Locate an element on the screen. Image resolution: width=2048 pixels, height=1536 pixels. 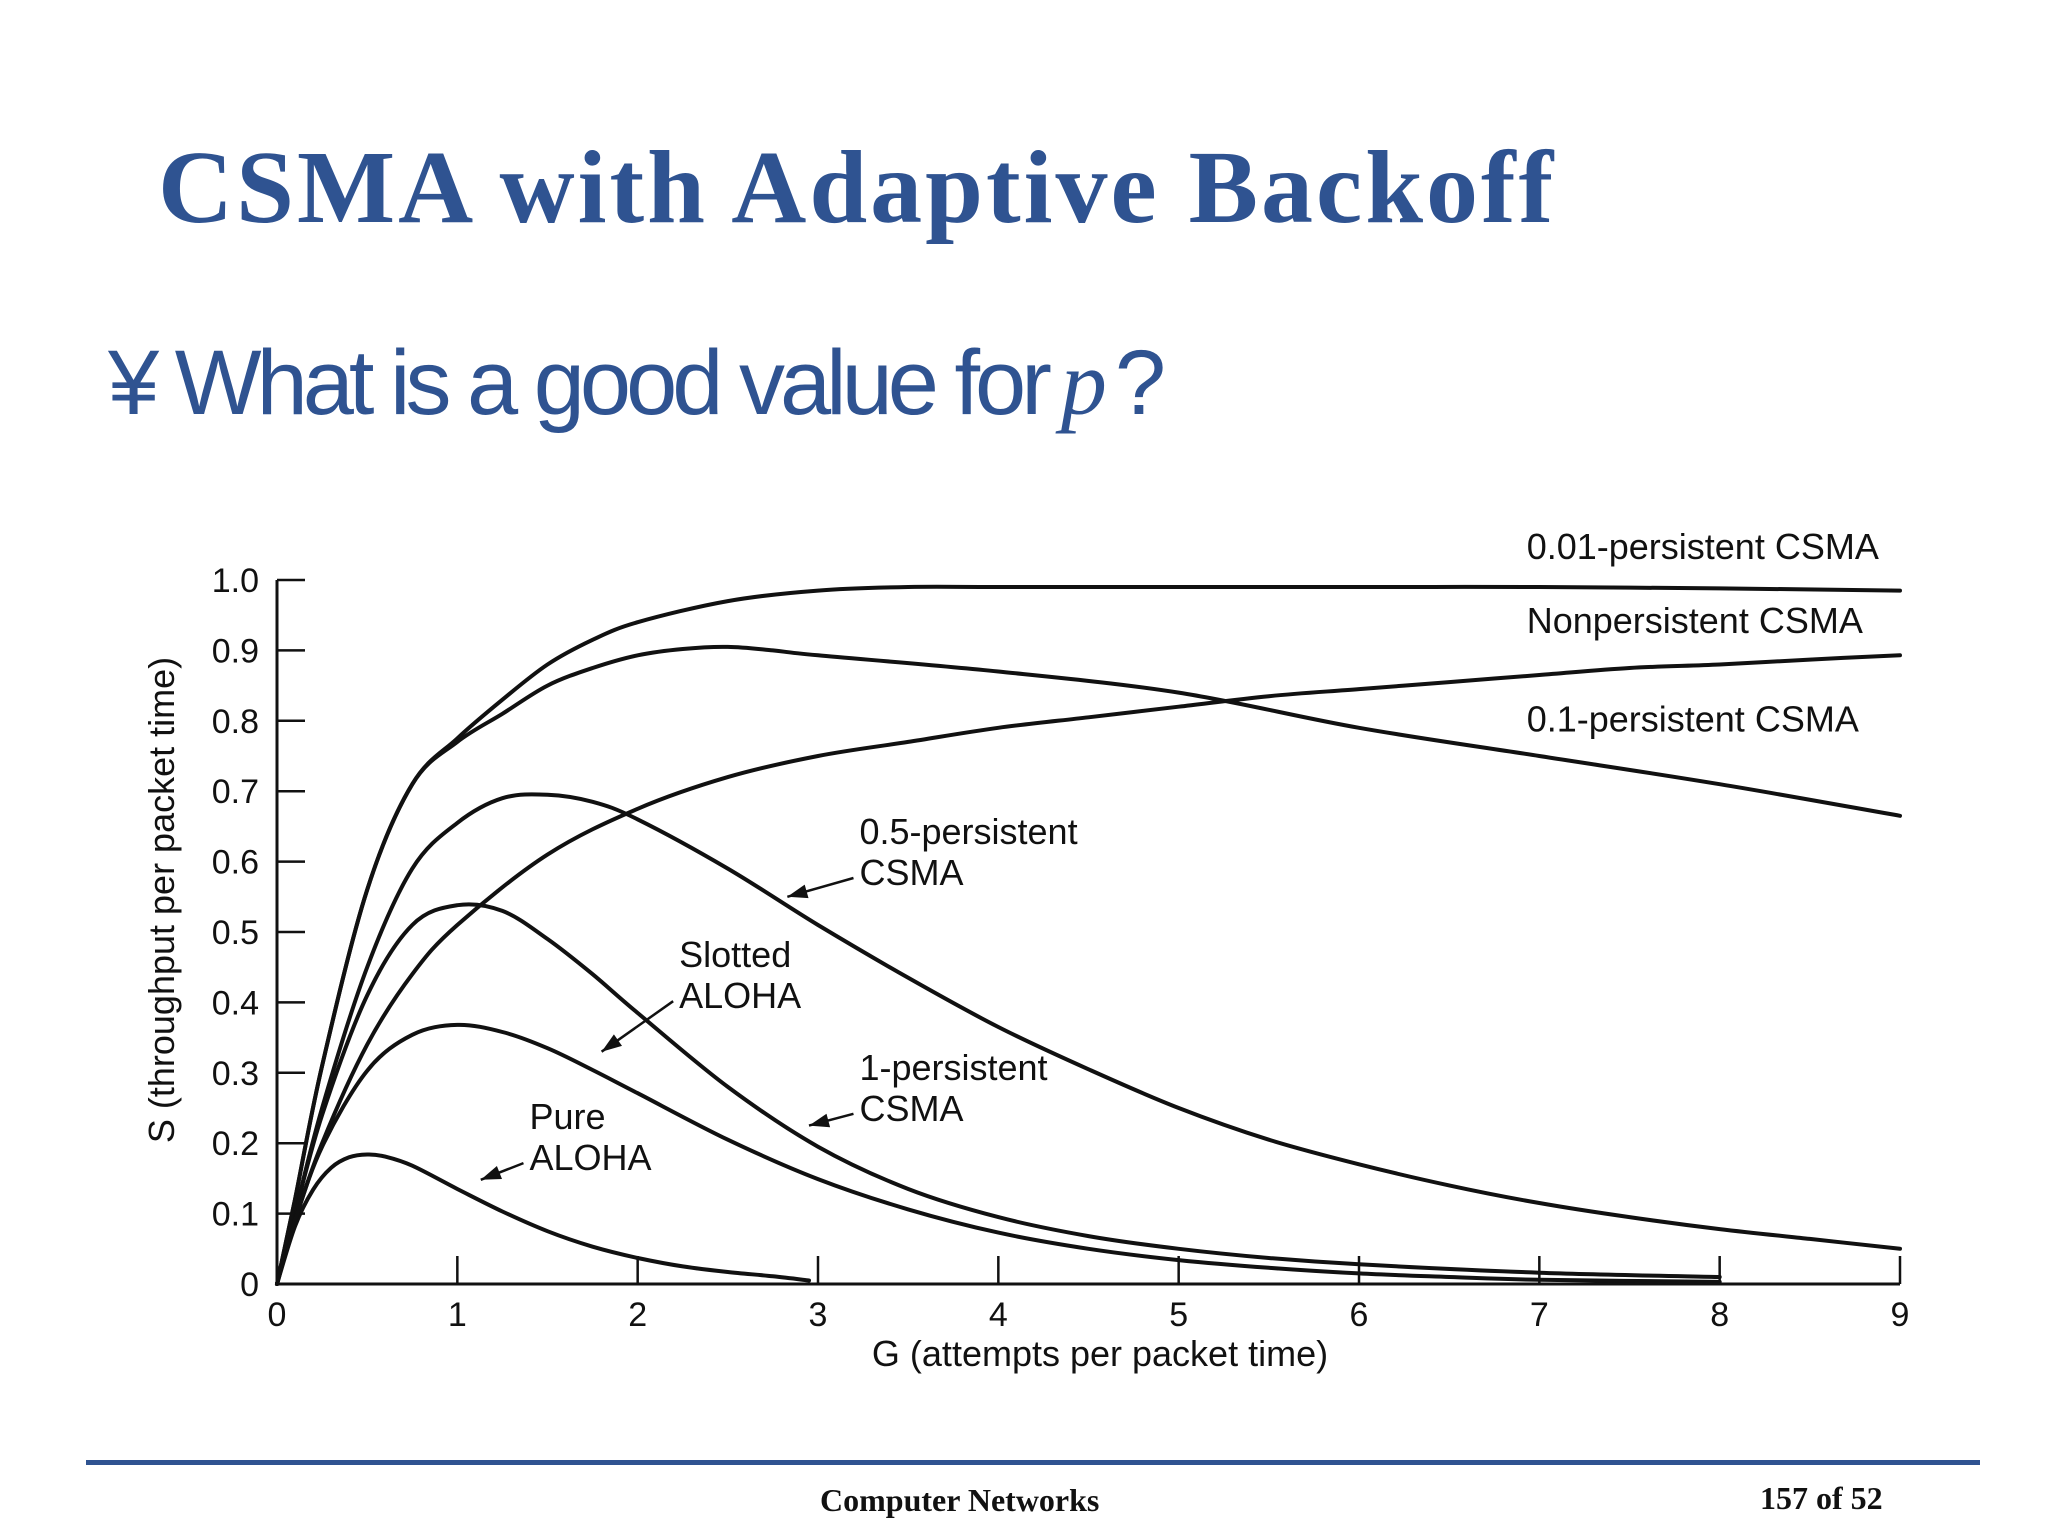
y-axis-label: S (throughput per packet time) is located at coordinates (161, 900).